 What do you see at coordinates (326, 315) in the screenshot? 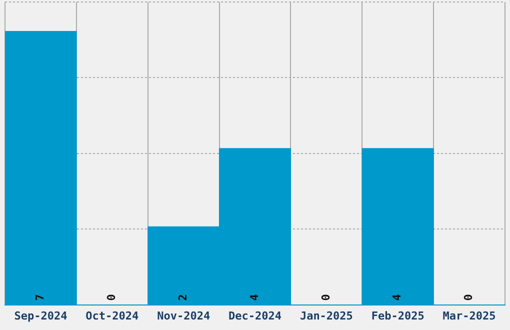
I see `x-tick-label: Jan-2025` at bounding box center [326, 315].